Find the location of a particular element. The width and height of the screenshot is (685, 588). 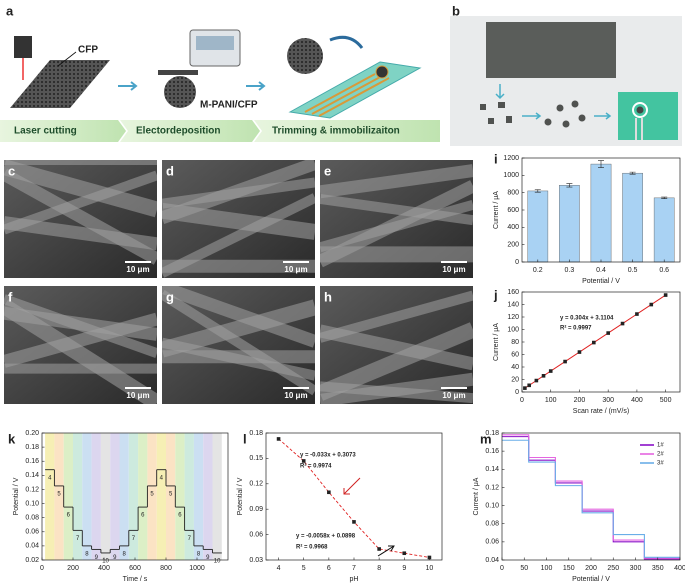

y-tick-label: 0.14 is located at coordinates (492, 469).